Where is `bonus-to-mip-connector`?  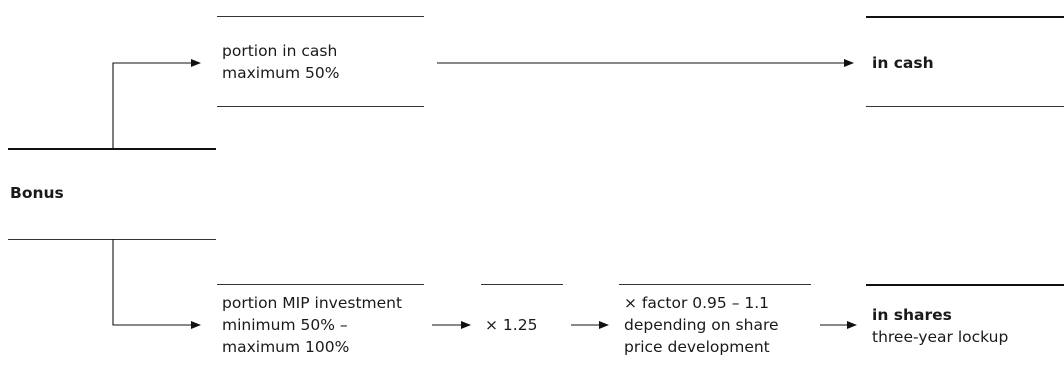
bonus-to-mip-connector is located at coordinates (156, 284).